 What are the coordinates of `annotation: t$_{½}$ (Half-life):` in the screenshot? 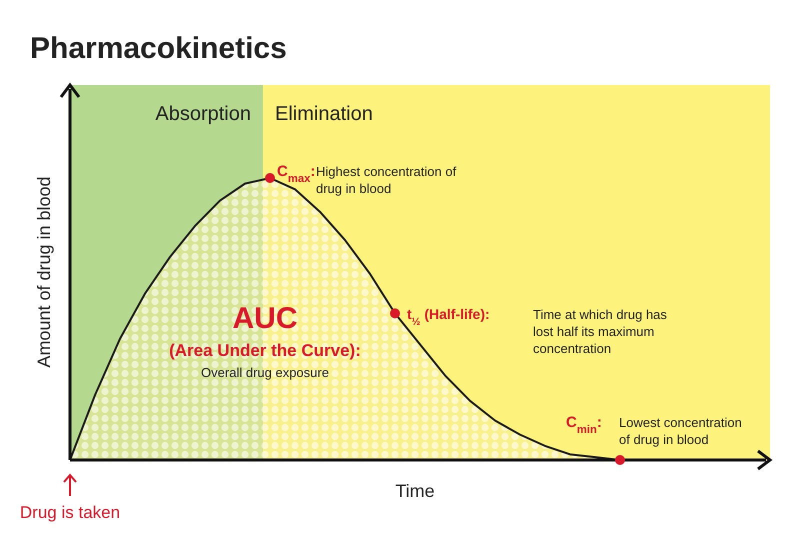 It's located at (448, 317).